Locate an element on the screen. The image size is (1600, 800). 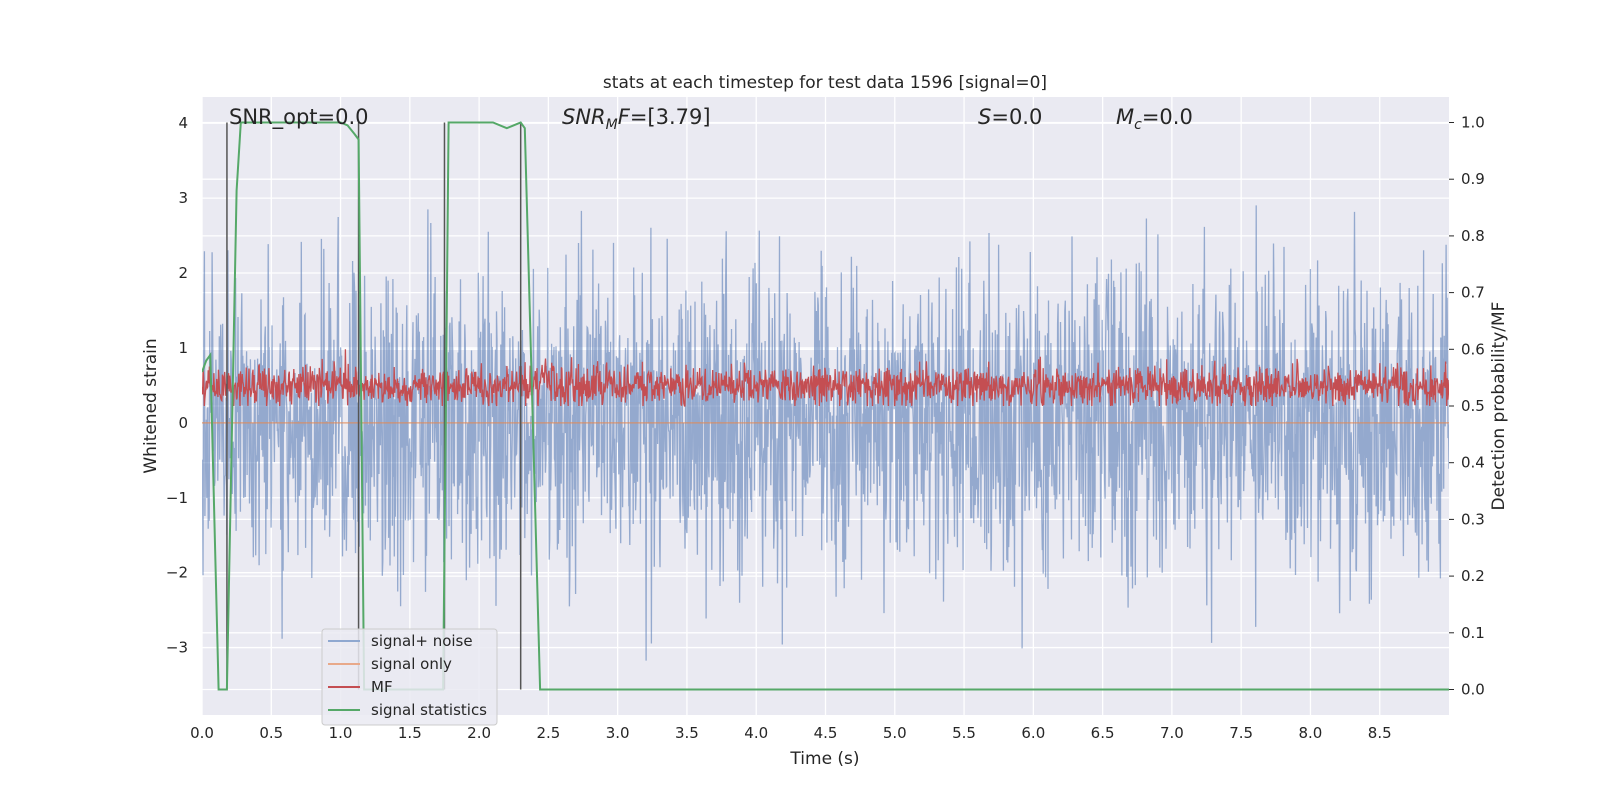
series-mf-line is located at coordinates (825, 378).